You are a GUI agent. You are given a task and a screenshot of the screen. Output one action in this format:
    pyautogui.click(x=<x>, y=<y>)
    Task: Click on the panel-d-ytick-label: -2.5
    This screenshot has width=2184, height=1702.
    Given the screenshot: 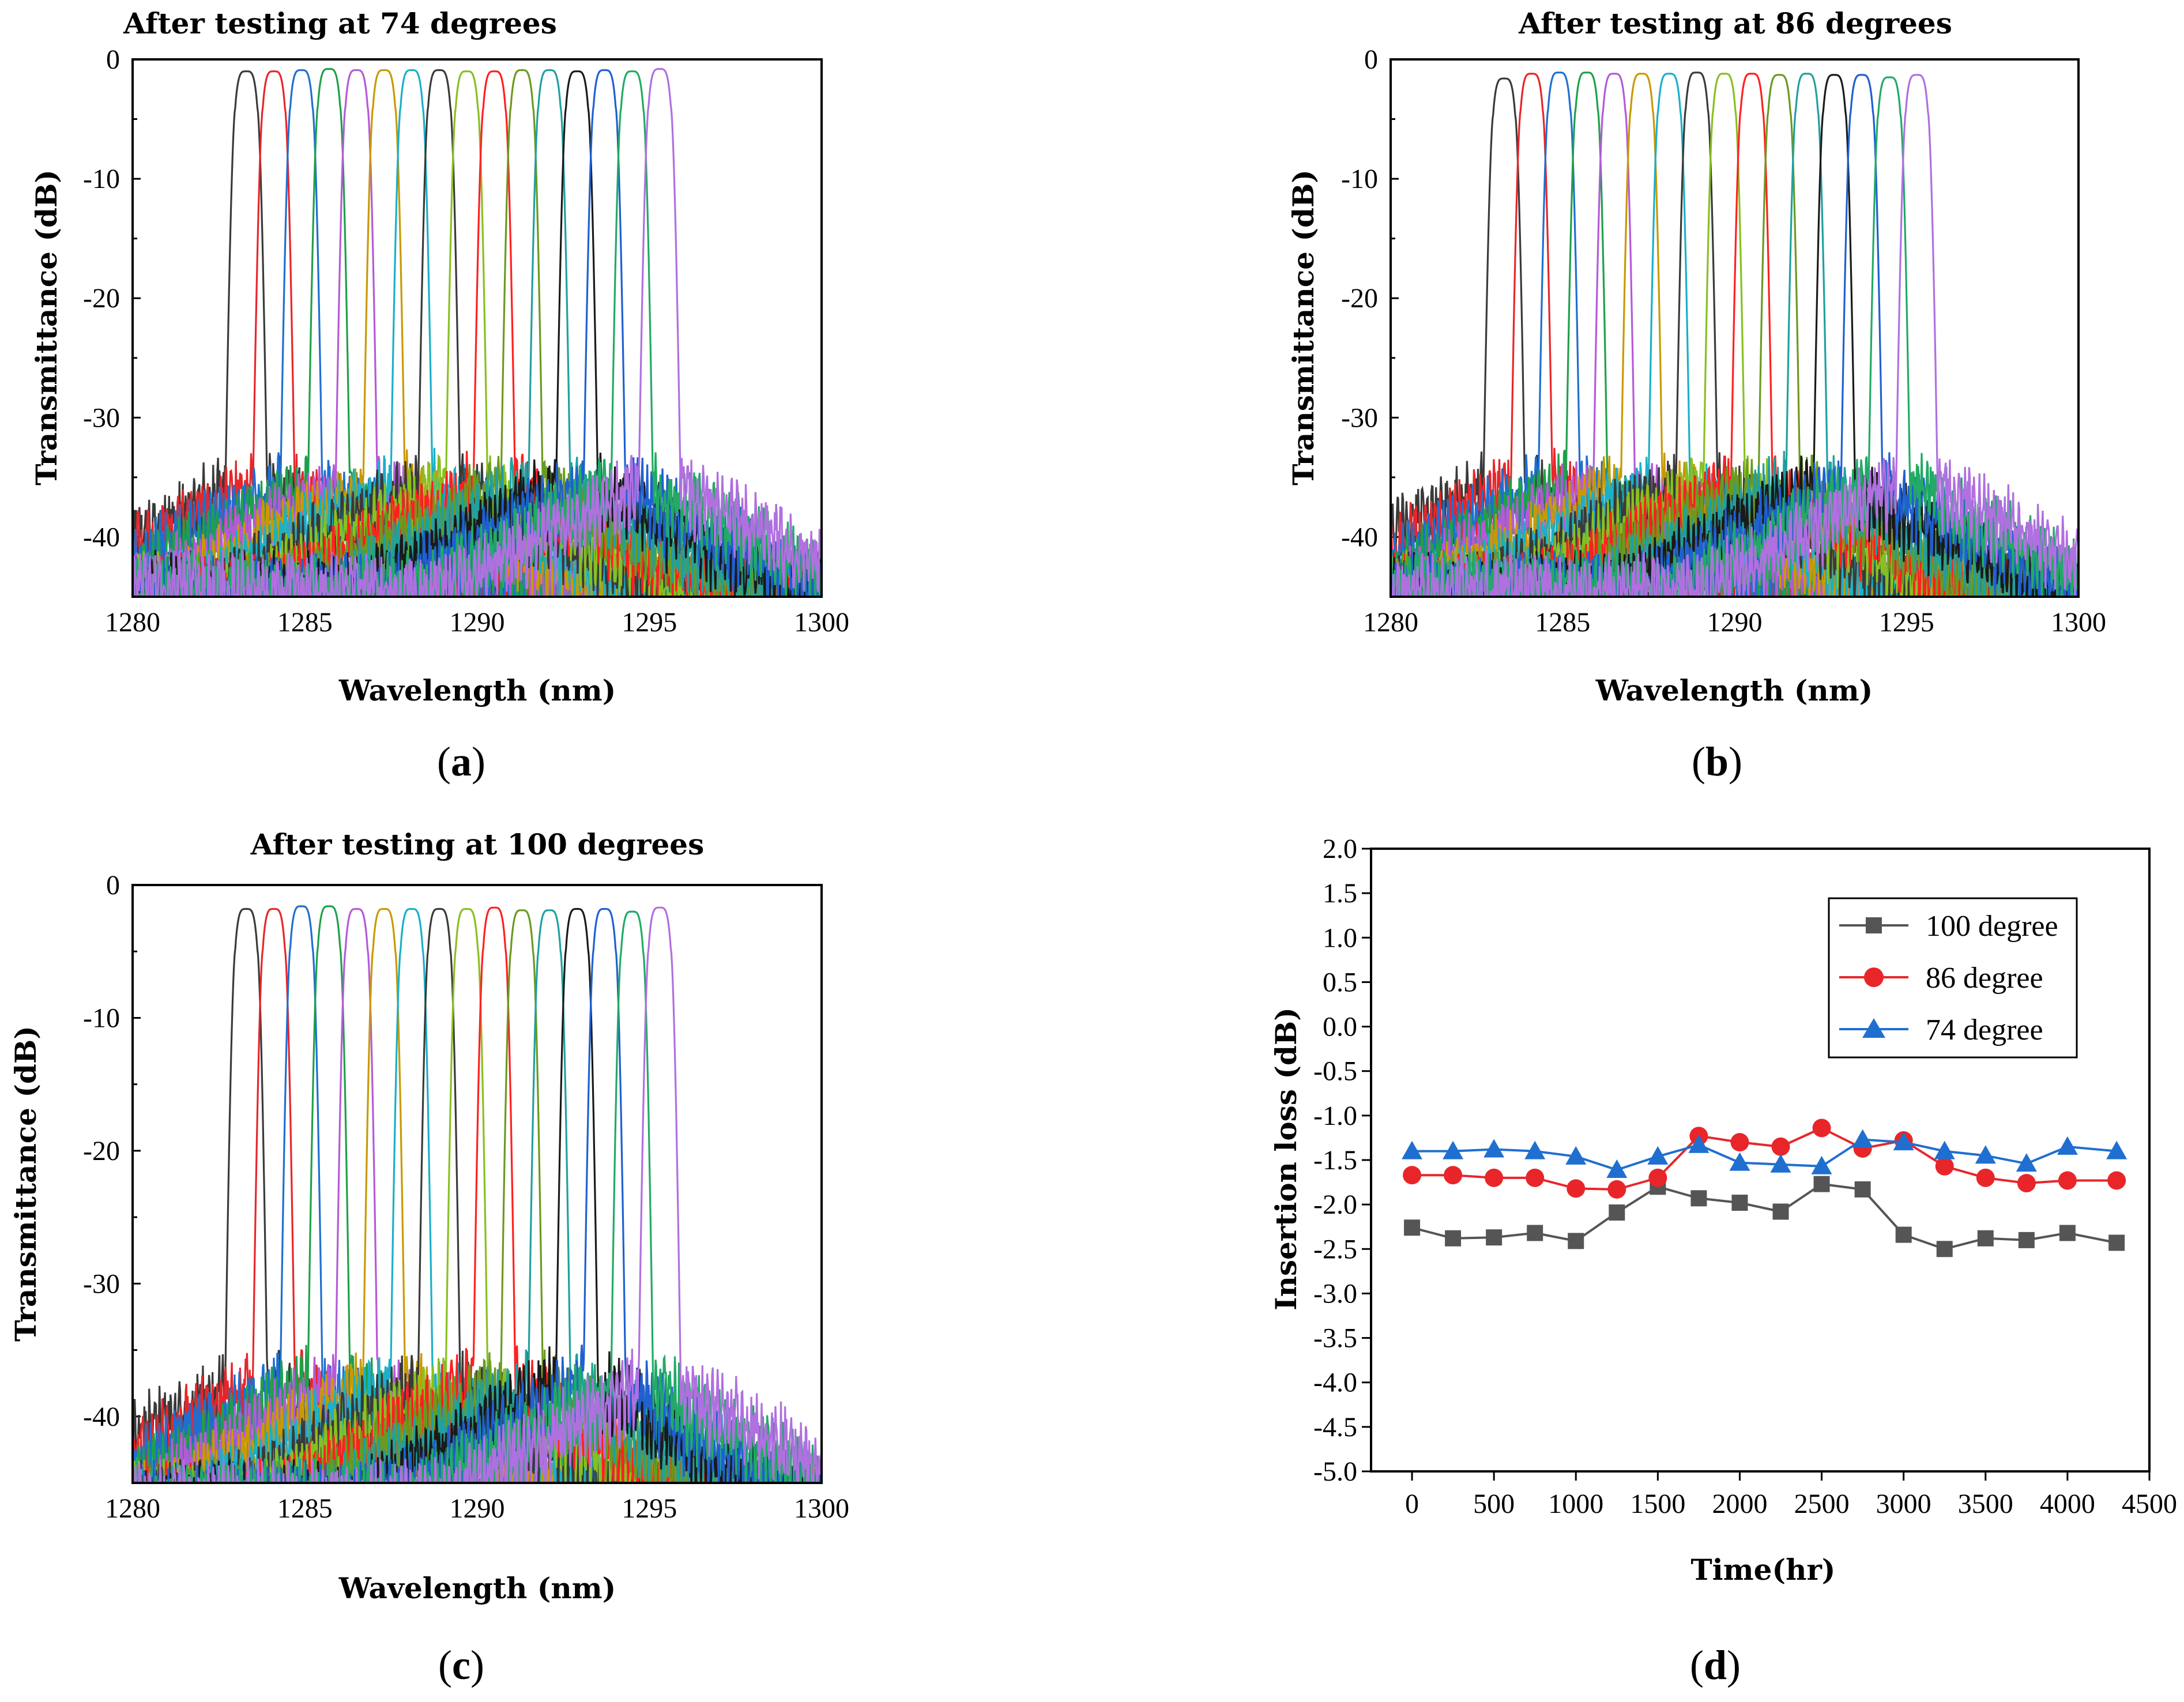 What is the action you would take?
    pyautogui.click(x=1335, y=1249)
    